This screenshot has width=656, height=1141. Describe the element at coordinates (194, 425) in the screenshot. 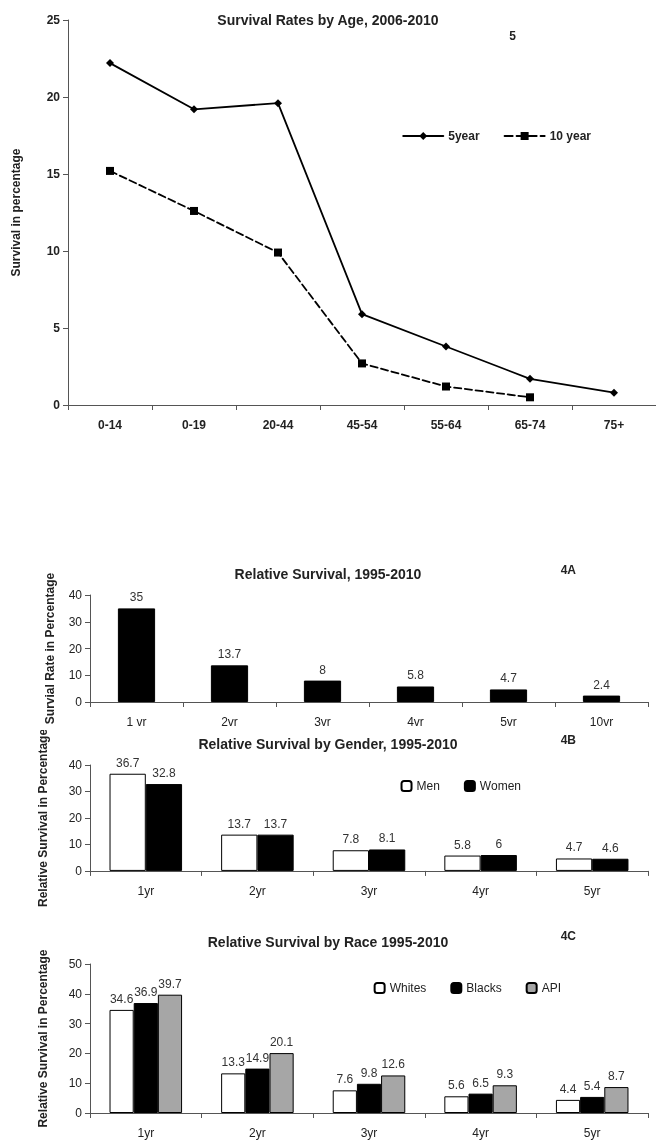

I see `x-tick-label: 0-19` at that location.